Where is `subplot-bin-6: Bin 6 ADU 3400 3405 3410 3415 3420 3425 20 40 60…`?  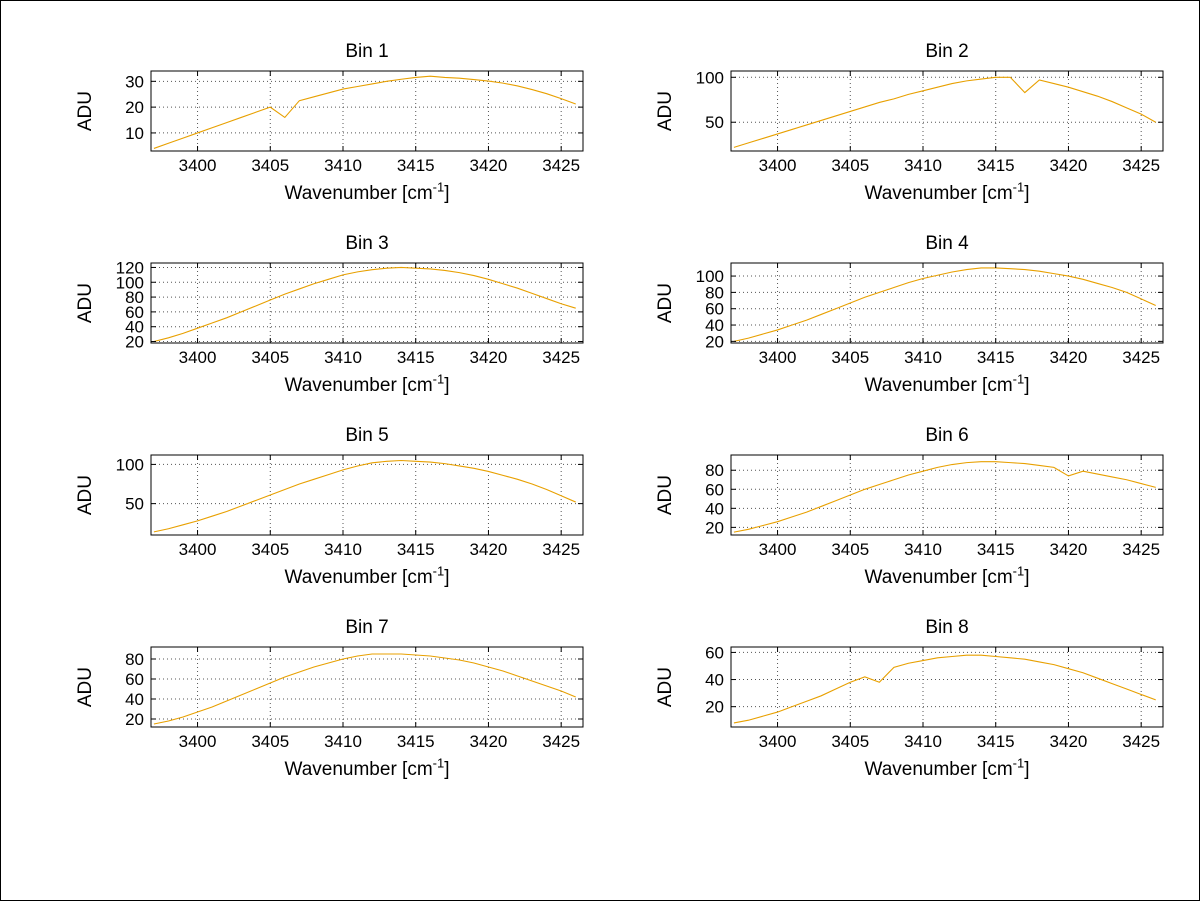
subplot-bin-6: Bin 6 ADU 3400 3405 3410 3415 3420 3425 20 40 60… is located at coordinates (911, 507).